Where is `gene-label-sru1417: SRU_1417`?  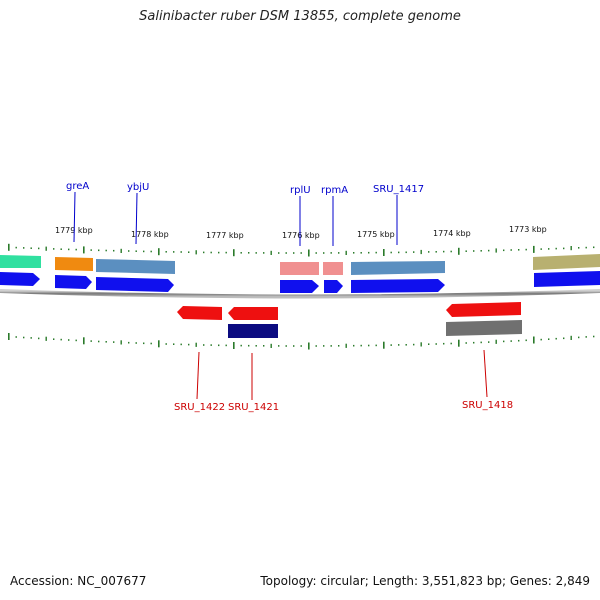 gene-label-sru1417: SRU_1417 is located at coordinates (398, 189).